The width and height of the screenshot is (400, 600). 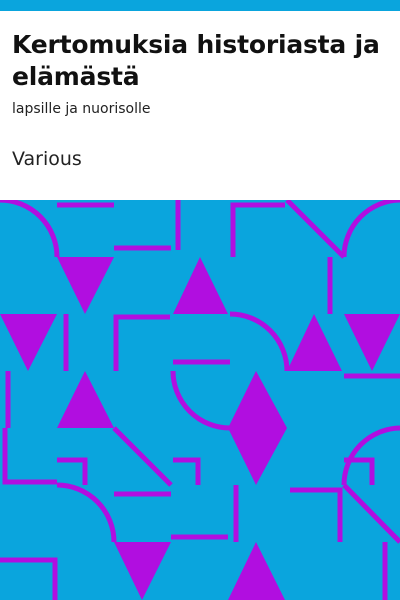 What do you see at coordinates (81, 109) in the screenshot?
I see `book-subtitle: lapsille ja nuorisolle` at bounding box center [81, 109].